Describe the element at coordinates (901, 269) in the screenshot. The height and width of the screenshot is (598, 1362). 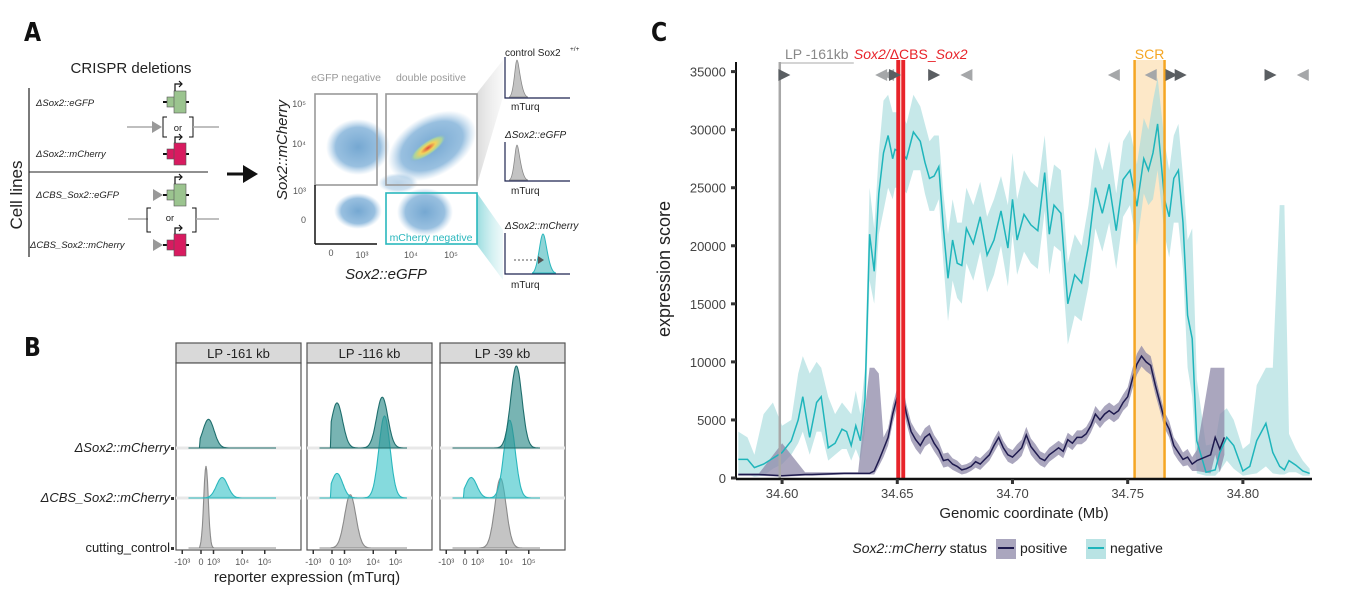
I see `sox2-band-center` at that location.